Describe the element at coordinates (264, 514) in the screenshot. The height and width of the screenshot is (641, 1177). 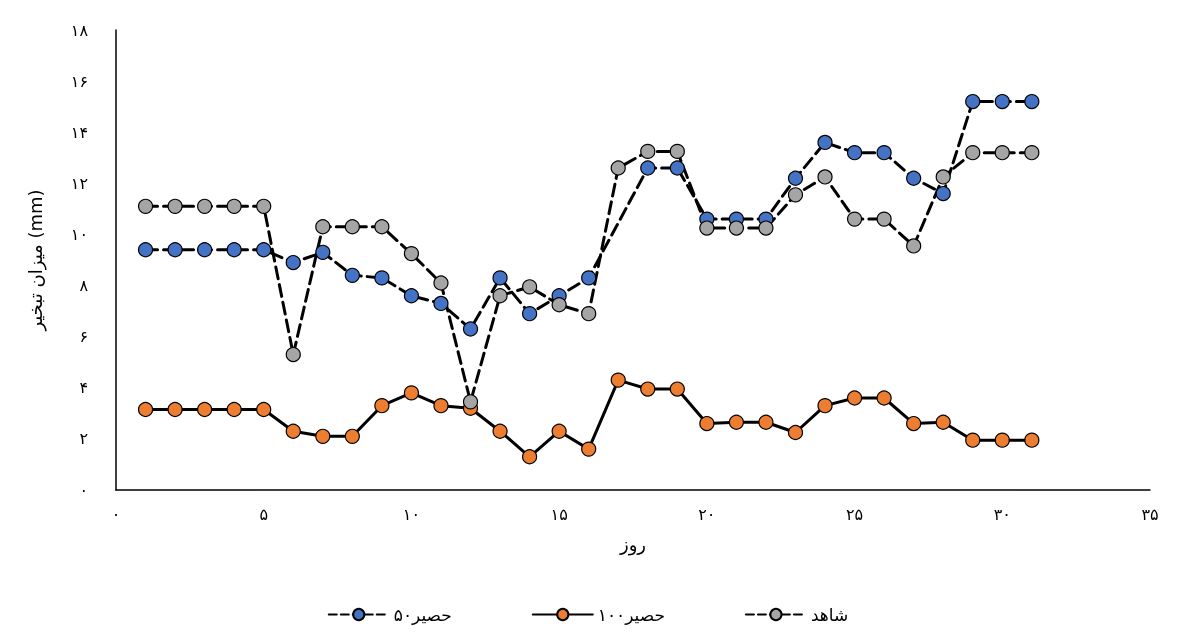
I see `x-tick-label: ۵` at that location.